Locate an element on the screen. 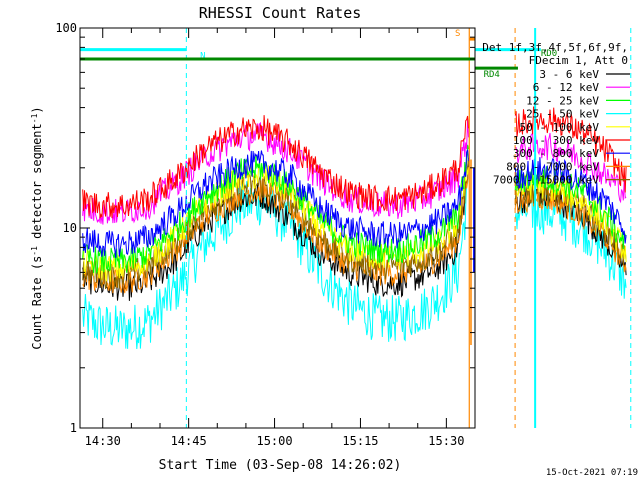 The image size is (640, 480). state-label-rd4: RD4 is located at coordinates (492, 75).